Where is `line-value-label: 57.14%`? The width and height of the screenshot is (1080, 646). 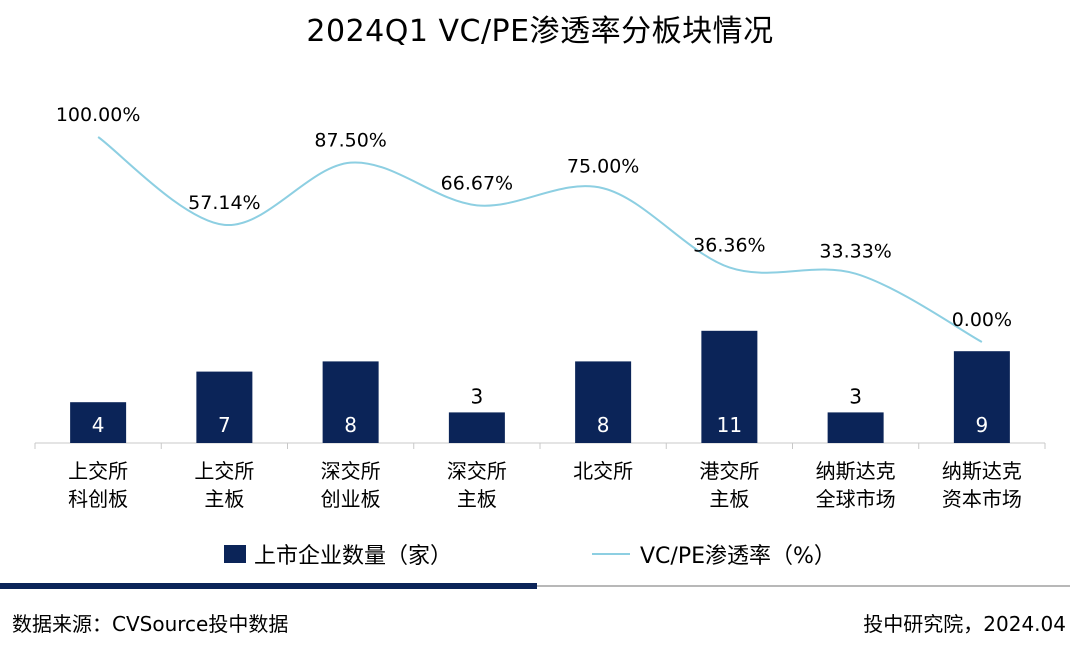
line-value-label: 57.14% is located at coordinates (224, 203).